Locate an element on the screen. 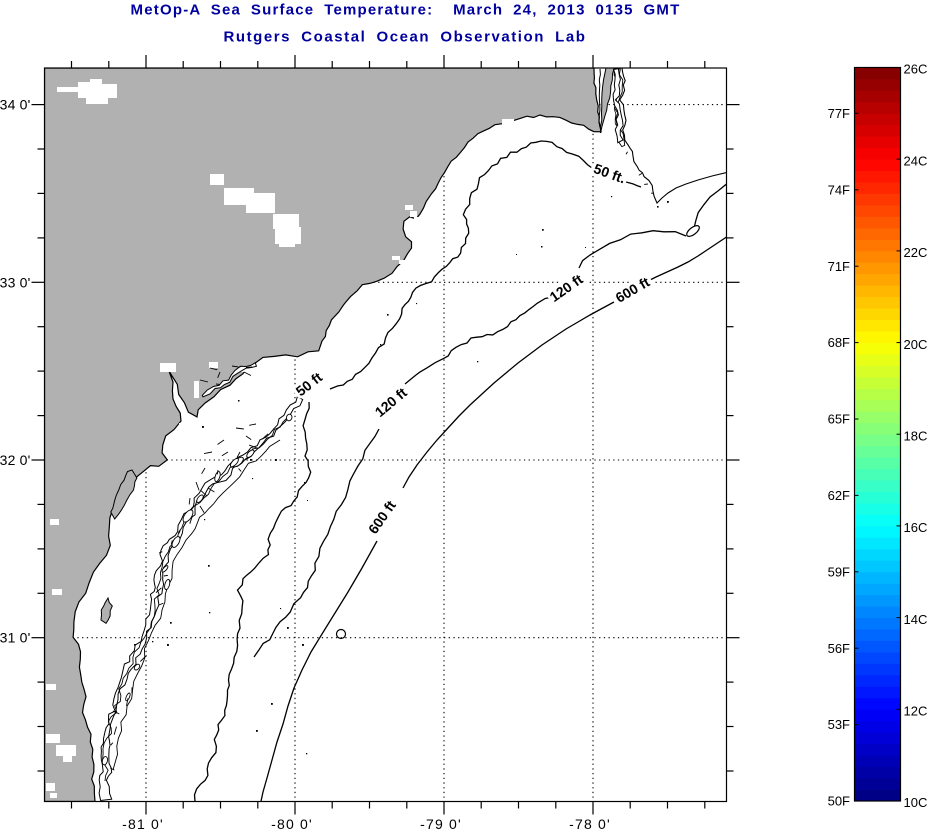  svg-text: 53F is located at coordinates (839, 724).